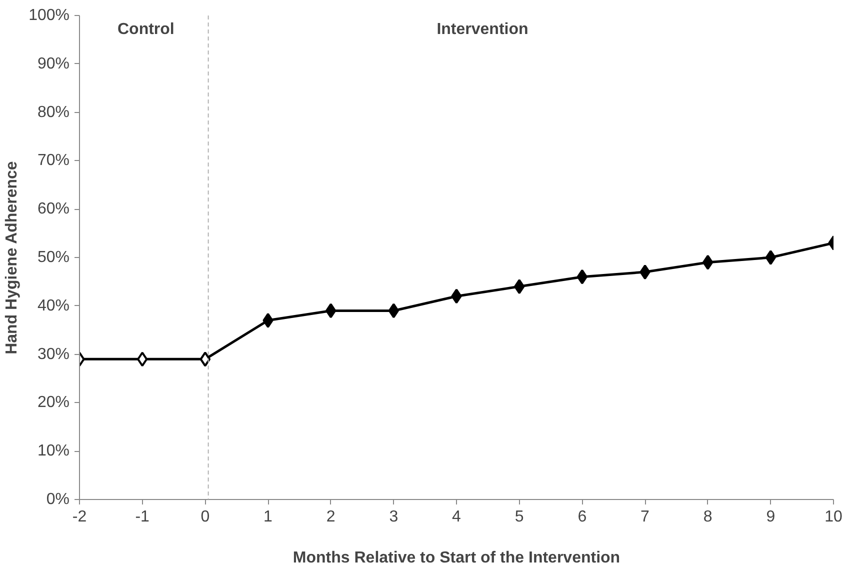 This screenshot has height=569, width=853. I want to click on annotation: Control, so click(146, 29).